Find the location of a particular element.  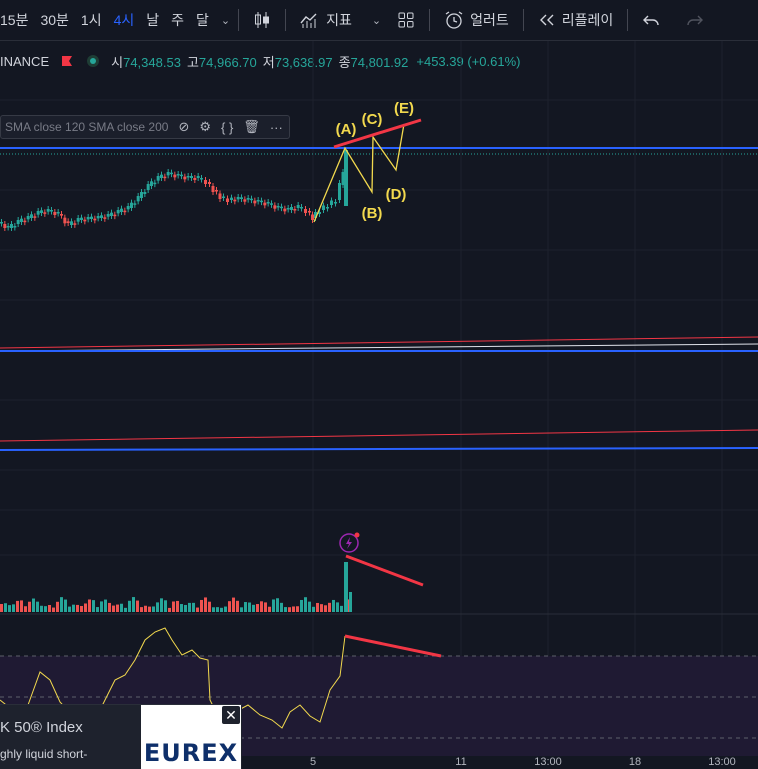

ad-banner: K 50® Index ghly liquid short- EUREX ✕ is located at coordinates (121, 736).